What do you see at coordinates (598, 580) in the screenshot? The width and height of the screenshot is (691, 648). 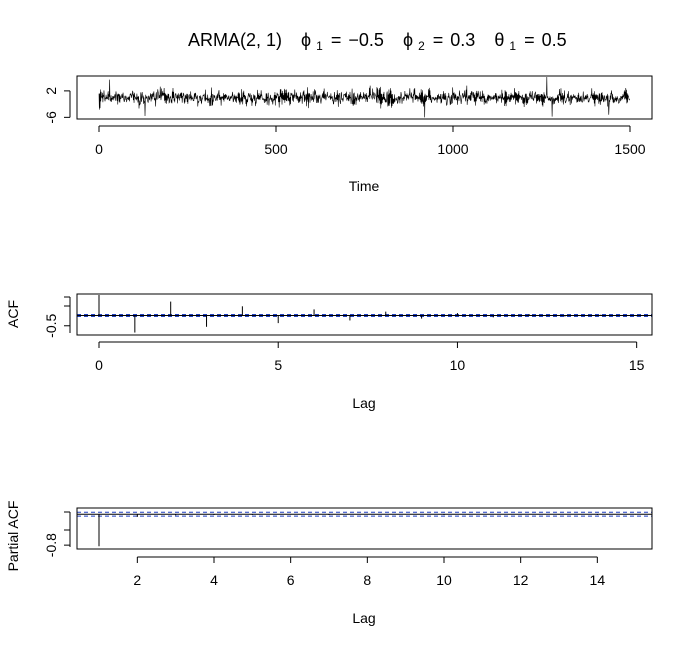 I see `pacf-x-tick-label: 14` at bounding box center [598, 580].